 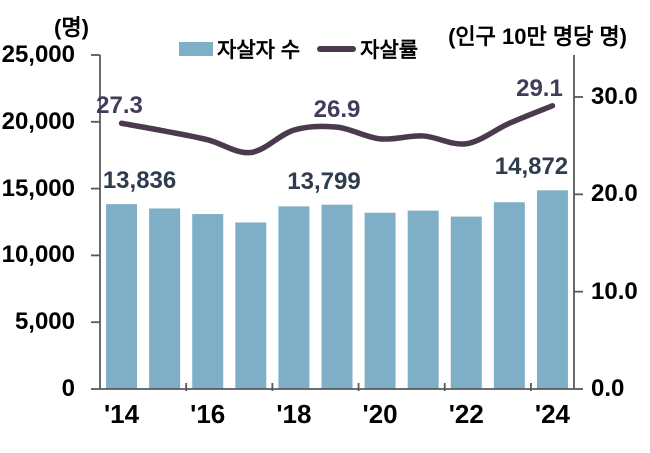 What do you see at coordinates (259, 50) in the screenshot?
I see `legend-bar-label: 자살자 수` at bounding box center [259, 50].